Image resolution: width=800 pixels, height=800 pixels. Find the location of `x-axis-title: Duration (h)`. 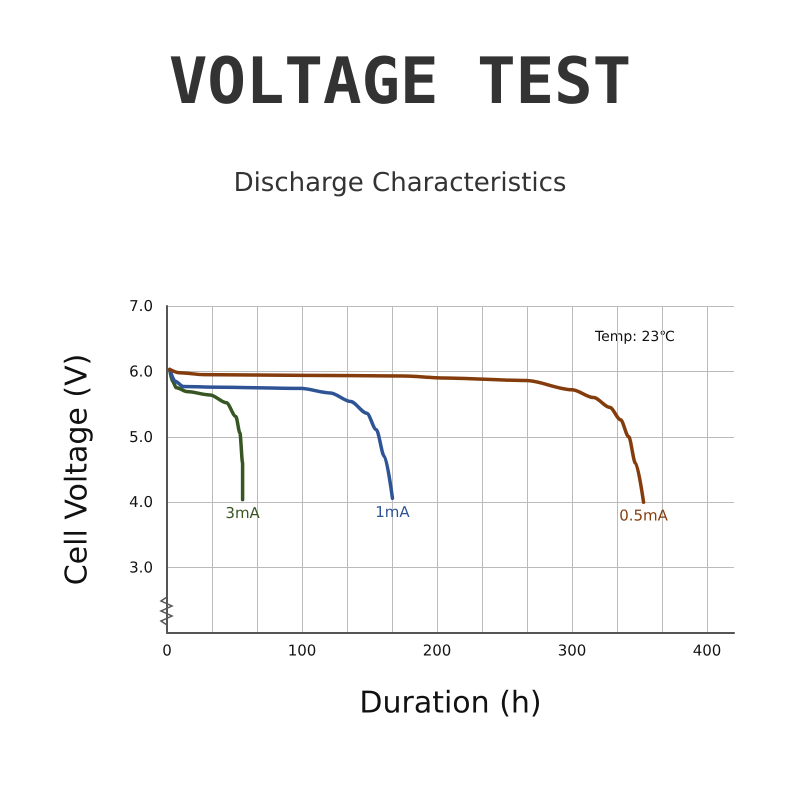

x-axis-title: Duration (h) is located at coordinates (450, 703).